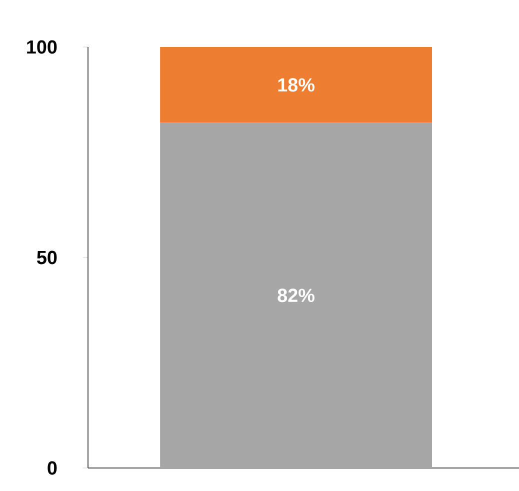 The height and width of the screenshot is (491, 519). What do you see at coordinates (296, 85) in the screenshot?
I see `data-label: 18%` at bounding box center [296, 85].